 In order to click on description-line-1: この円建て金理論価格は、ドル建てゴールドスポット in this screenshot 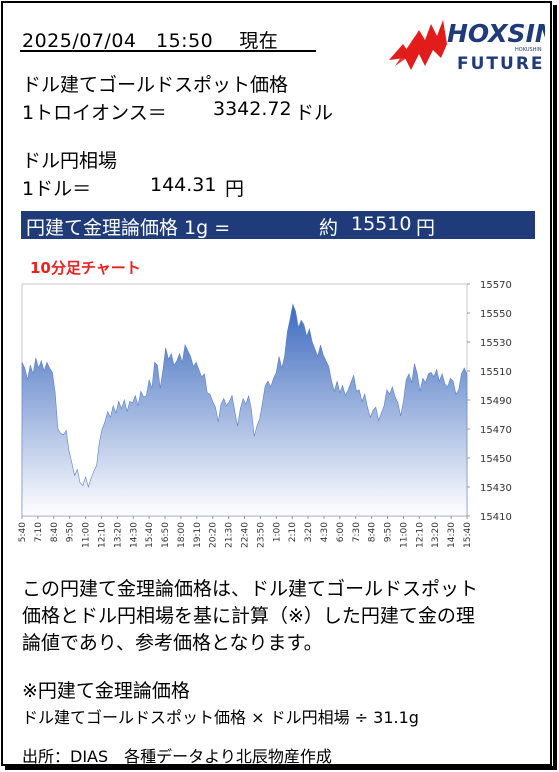, I will do `click(250, 589)`.